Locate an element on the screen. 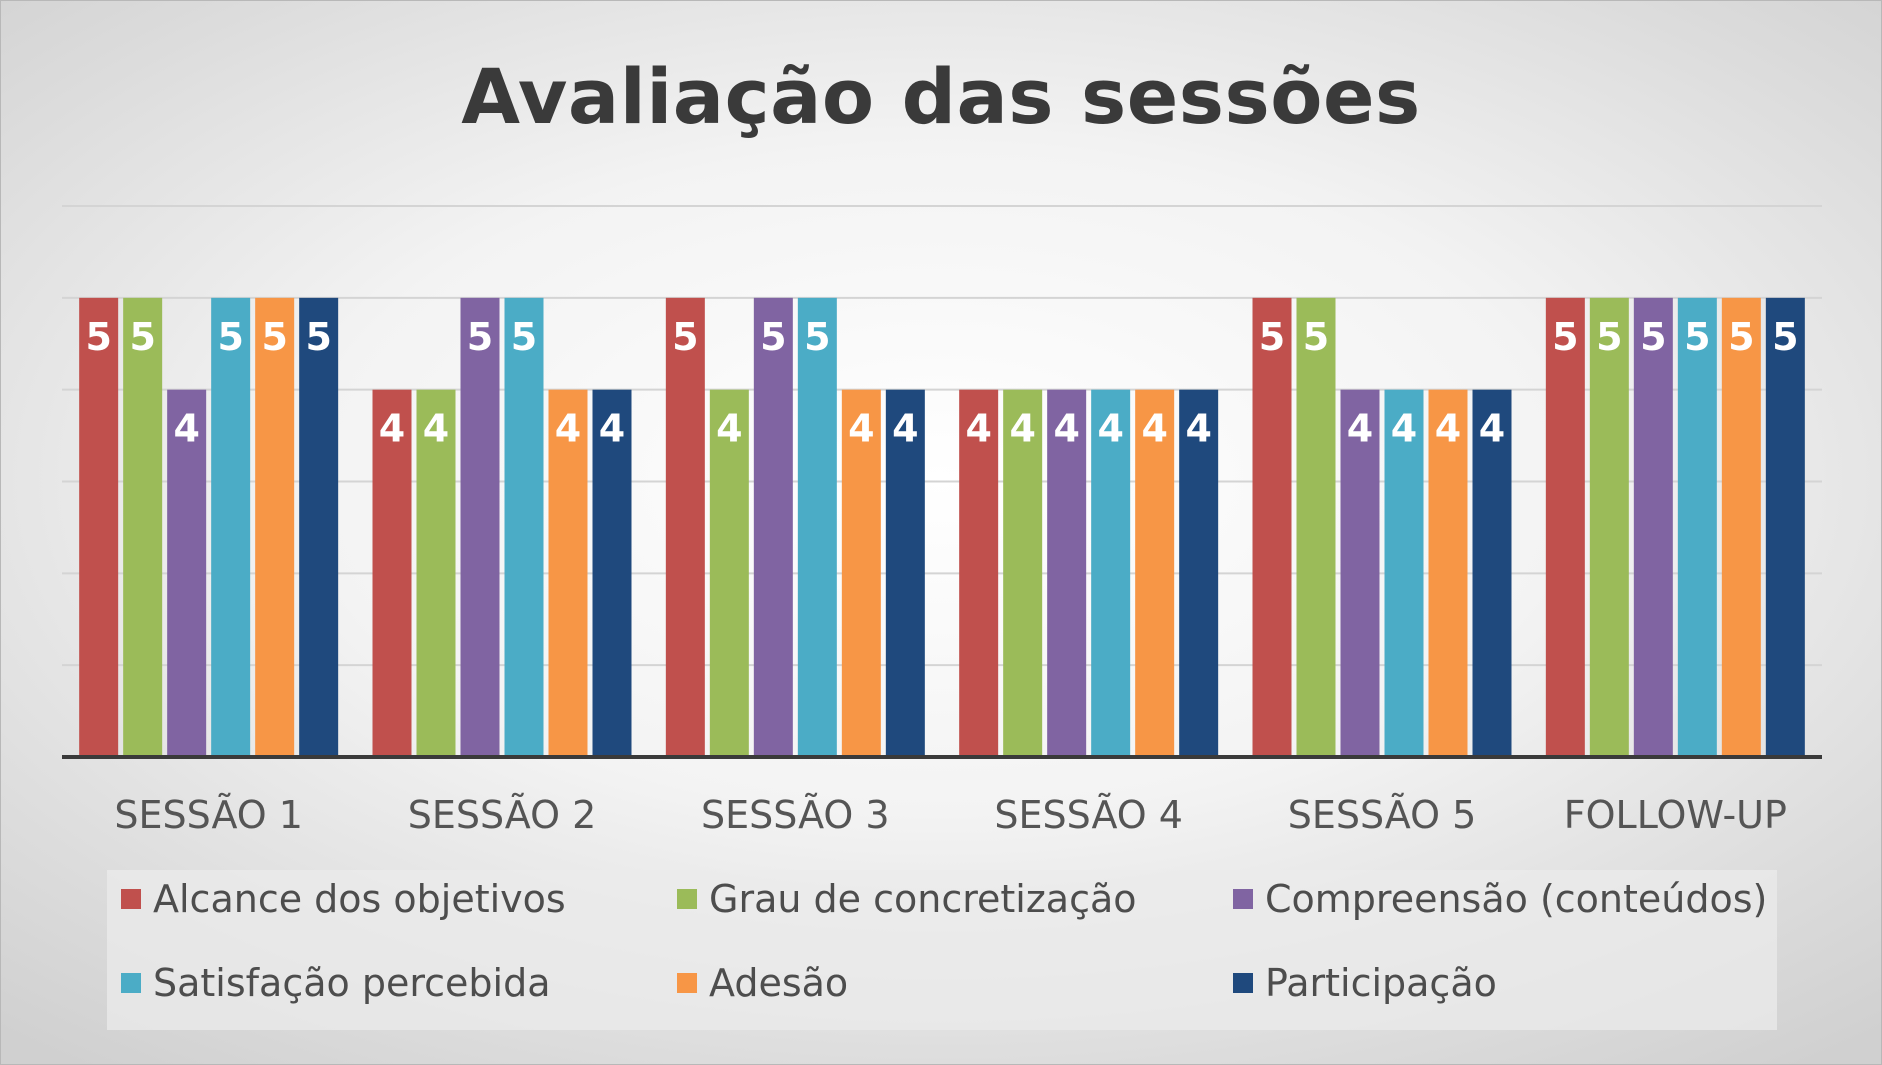 Image resolution: width=1882 pixels, height=1065 pixels. chart-title: Avaliação das sessões is located at coordinates (941, 96).